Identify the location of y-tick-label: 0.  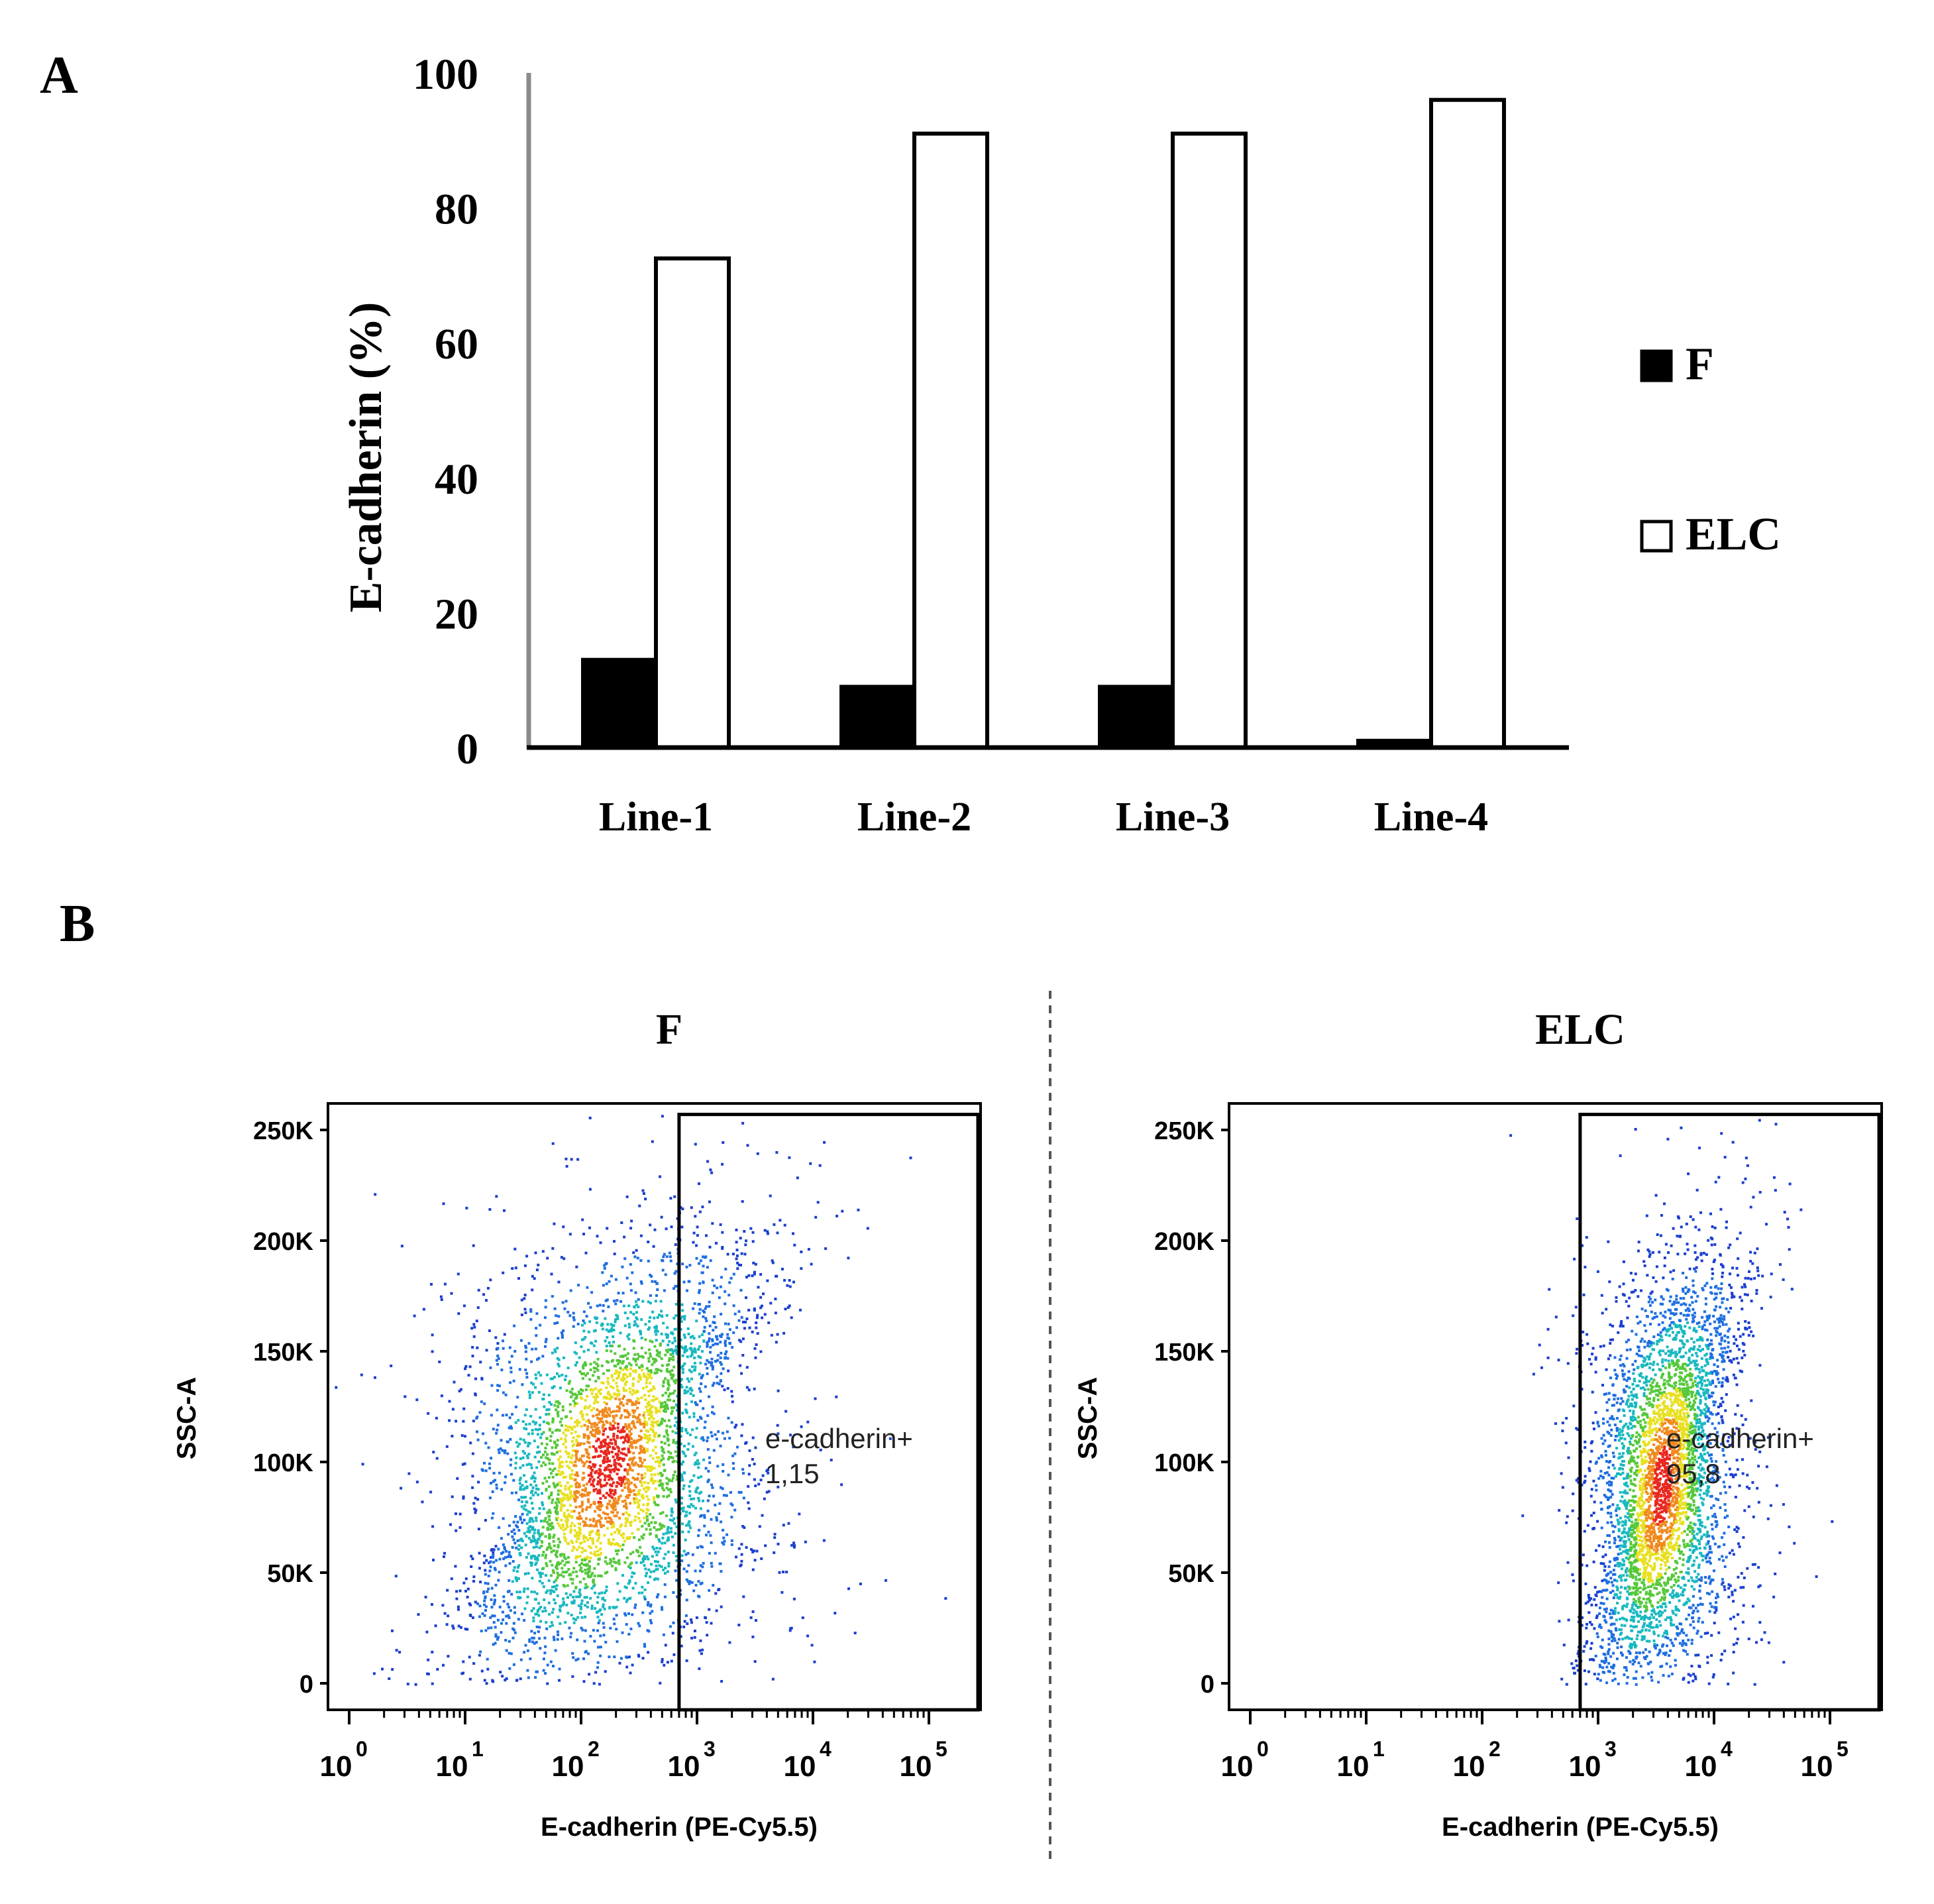
(467, 749).